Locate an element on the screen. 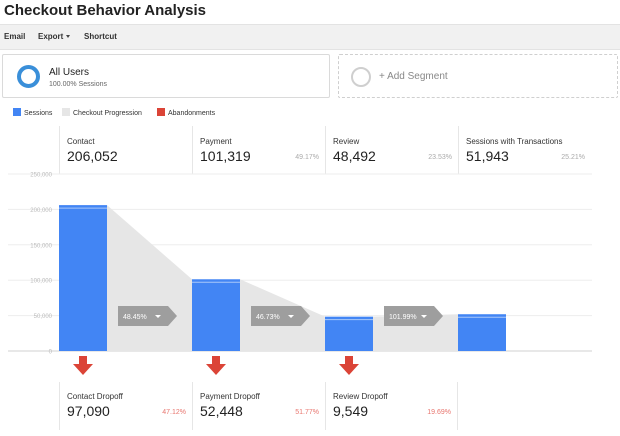 This screenshot has height=436, width=620. legend-abandonments: Abandonments is located at coordinates (186, 112).